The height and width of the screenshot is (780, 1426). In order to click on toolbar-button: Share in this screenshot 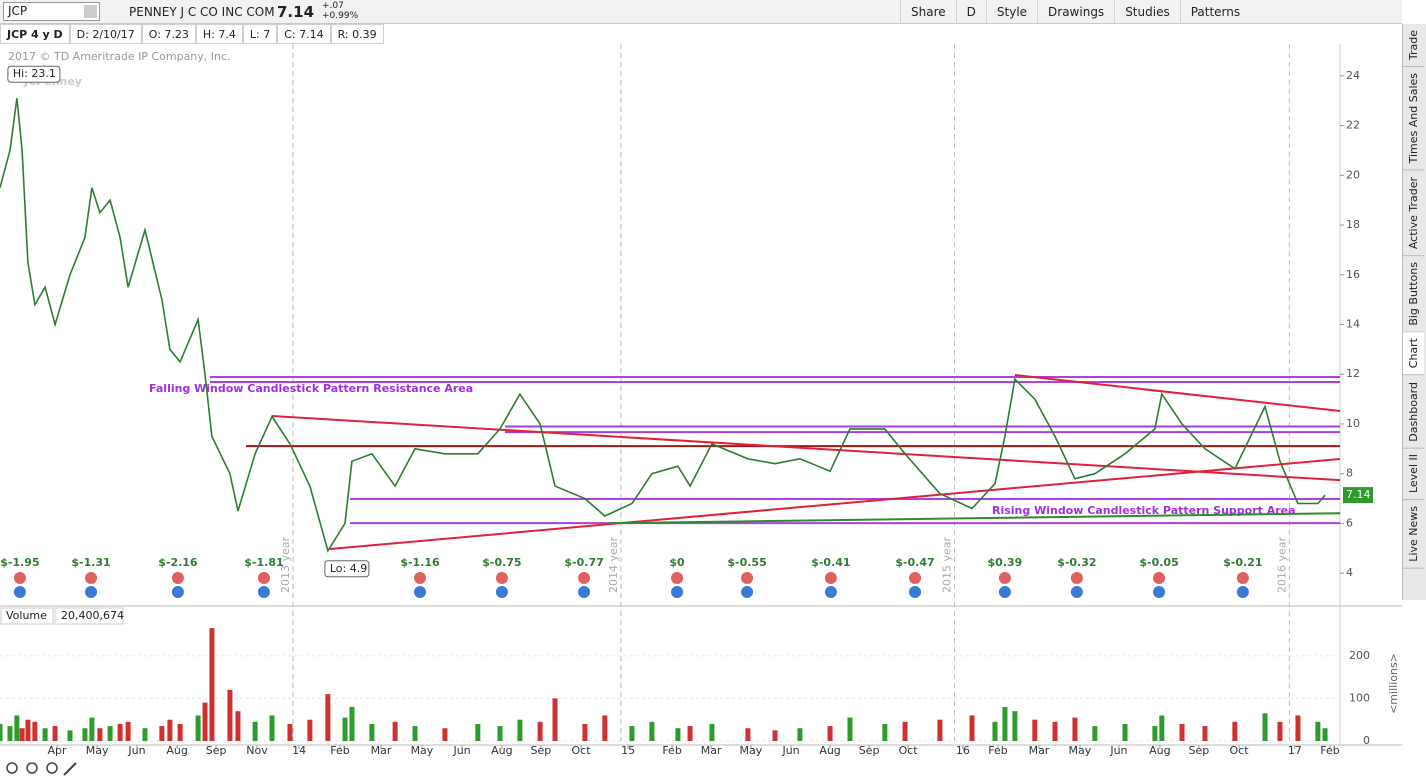, I will do `click(928, 12)`.